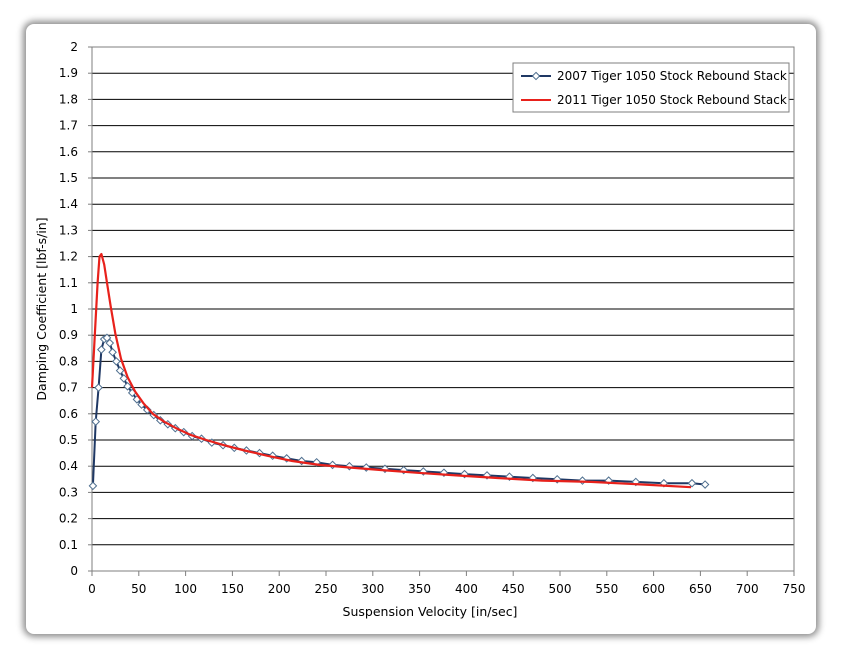  Describe the element at coordinates (92, 589) in the screenshot. I see `x-tick-label: 0` at that location.